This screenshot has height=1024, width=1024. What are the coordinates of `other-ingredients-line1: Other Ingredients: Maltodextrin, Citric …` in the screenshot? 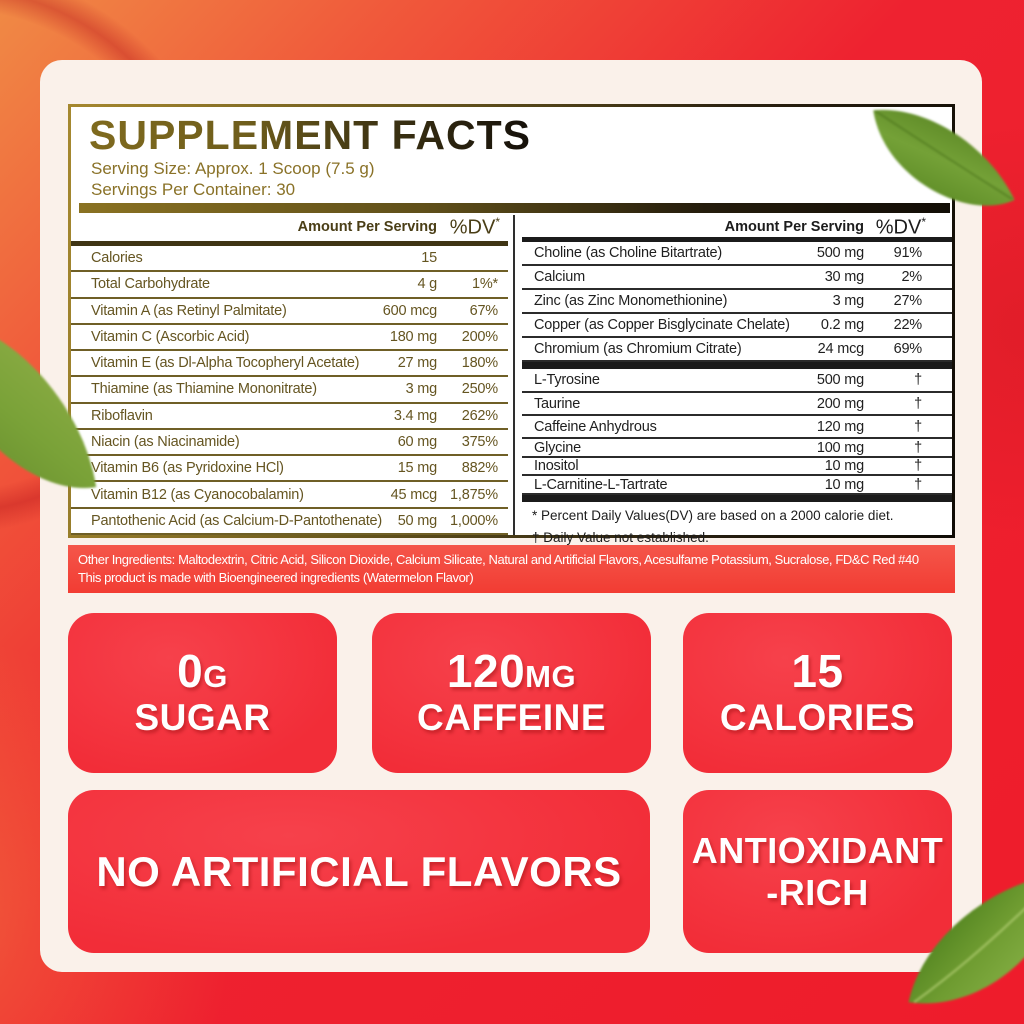 It's located at (498, 559).